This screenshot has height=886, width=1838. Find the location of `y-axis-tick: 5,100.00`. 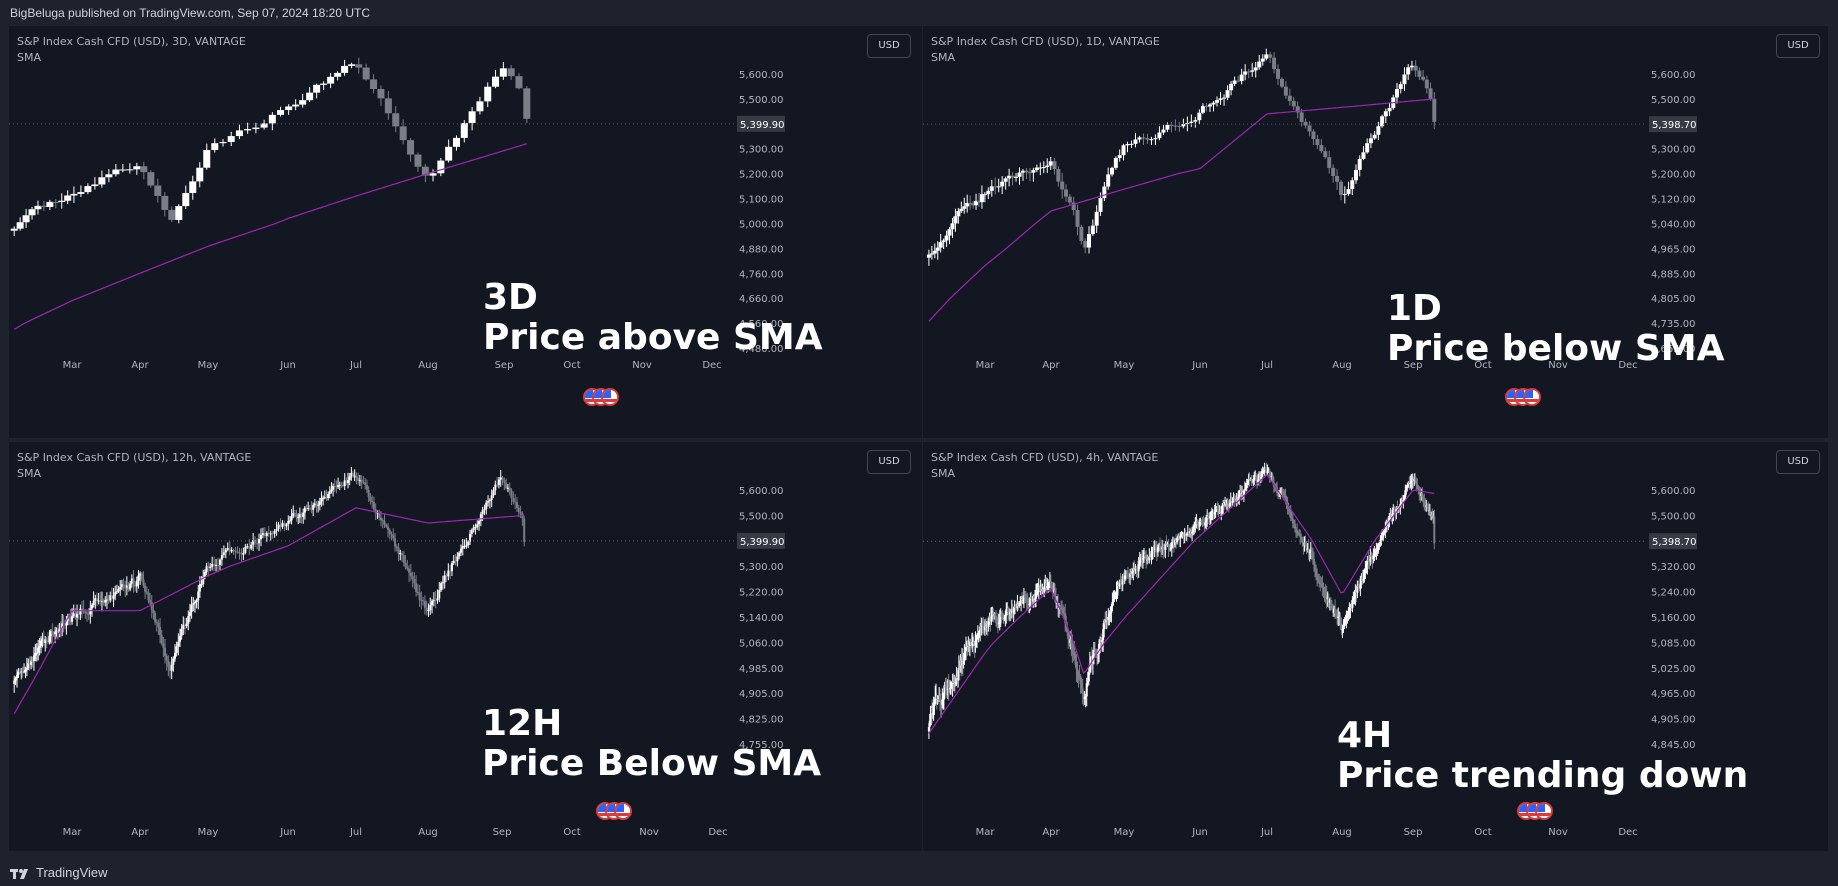

y-axis-tick: 5,100.00 is located at coordinates (761, 200).